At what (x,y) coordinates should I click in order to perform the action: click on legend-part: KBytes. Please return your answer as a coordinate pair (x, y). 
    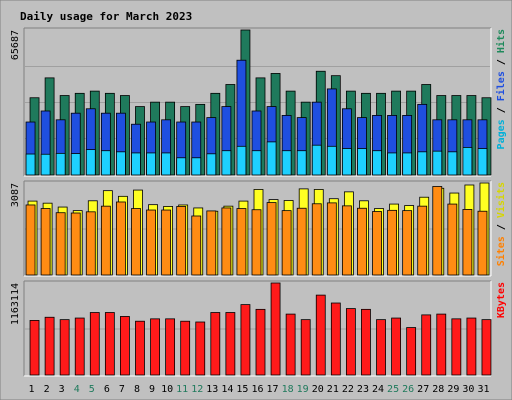
    Looking at the image, I should click on (501, 300).